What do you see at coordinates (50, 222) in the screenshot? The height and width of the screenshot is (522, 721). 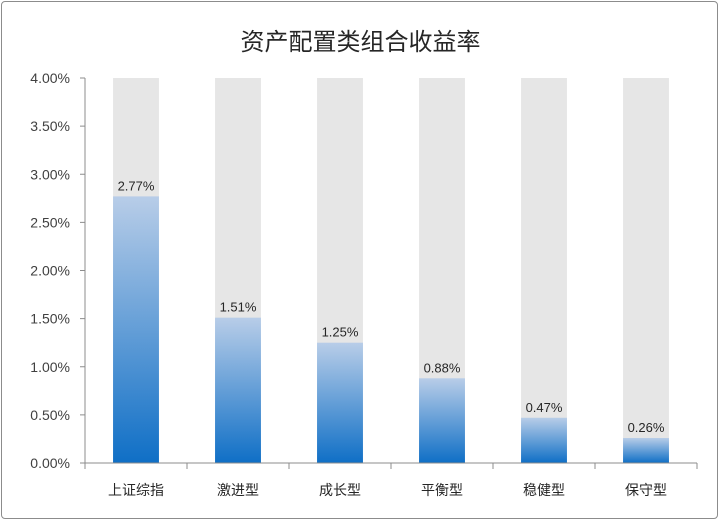 I see `y-tick-label: 2.50%` at bounding box center [50, 222].